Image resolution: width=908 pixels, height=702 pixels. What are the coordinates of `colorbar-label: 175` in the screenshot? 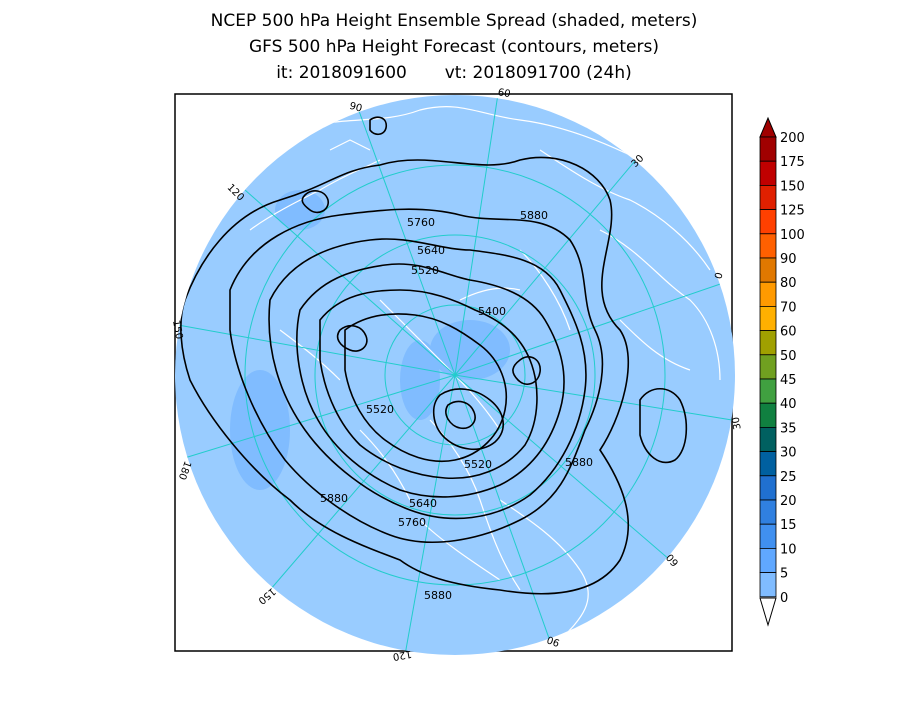 It's located at (792, 162).